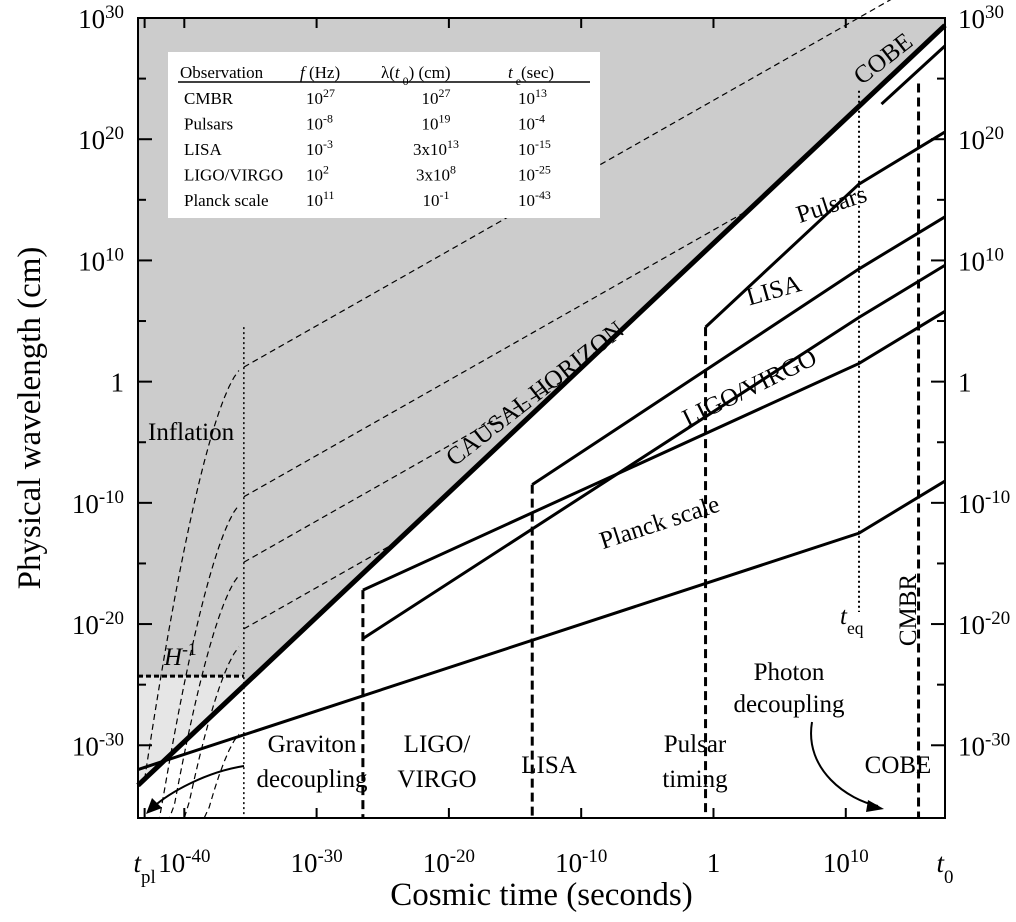 This screenshot has width=1016, height=922. What do you see at coordinates (534, 174) in the screenshot?
I see `table-cell: 10-25` at bounding box center [534, 174].